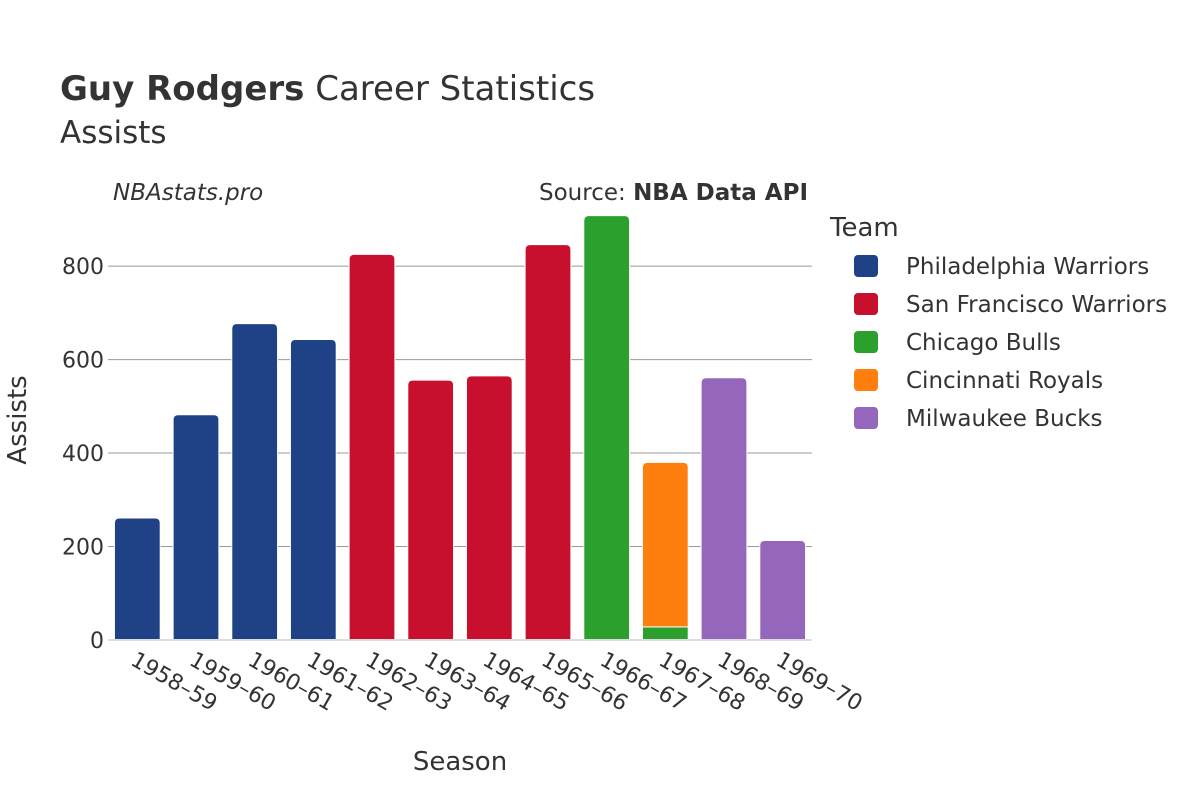 The height and width of the screenshot is (800, 1200). Describe the element at coordinates (188, 193) in the screenshot. I see `watermark: NBAstats.pro` at that location.